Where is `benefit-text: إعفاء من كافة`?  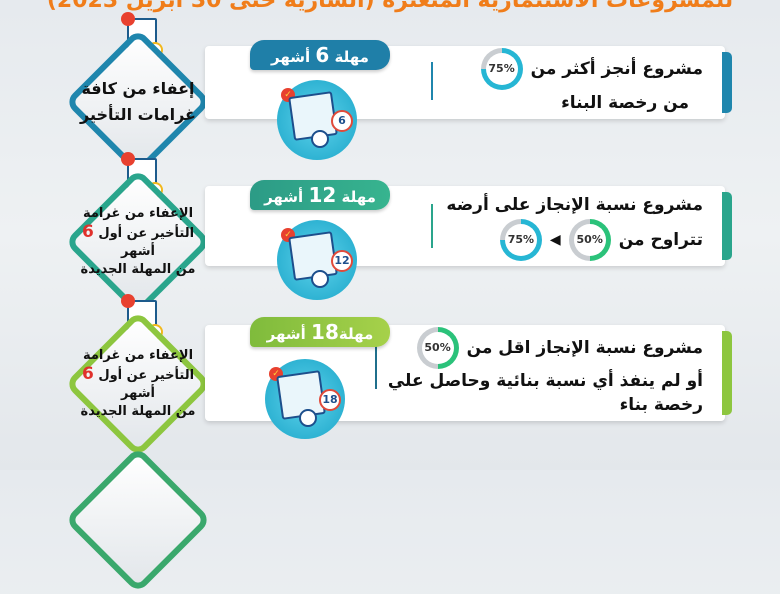
benefit-text: إعفاء من كافة is located at coordinates (138, 88).